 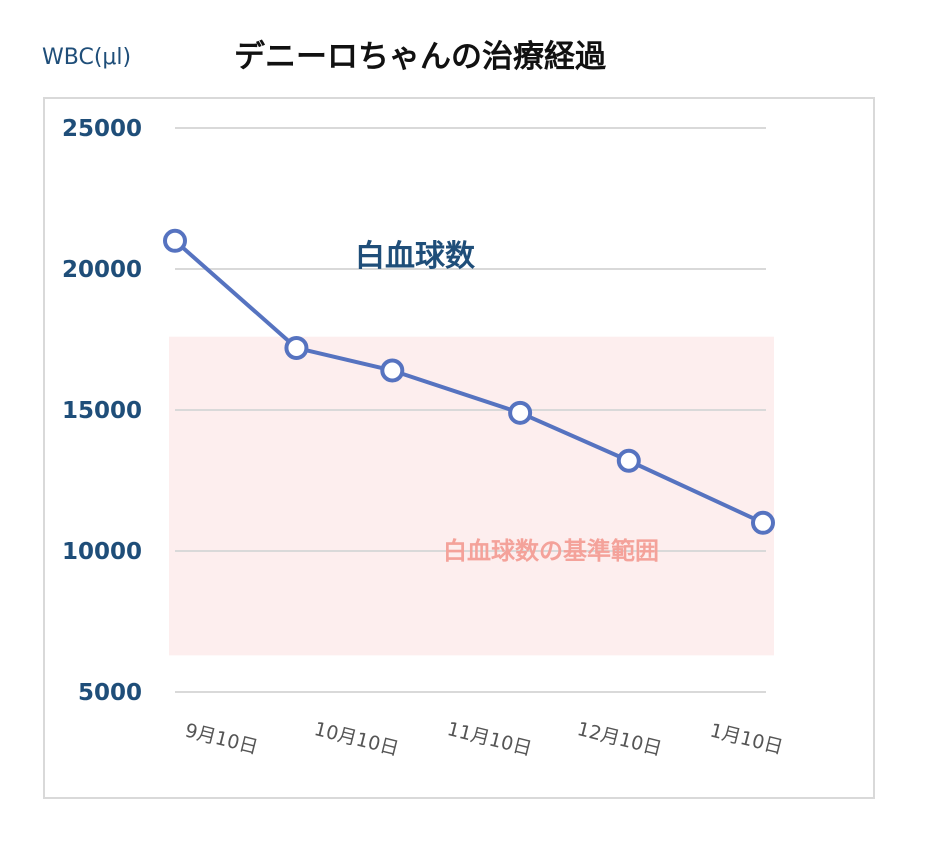 I want to click on y-axis-unit: WBC(μl), so click(x=86, y=57).